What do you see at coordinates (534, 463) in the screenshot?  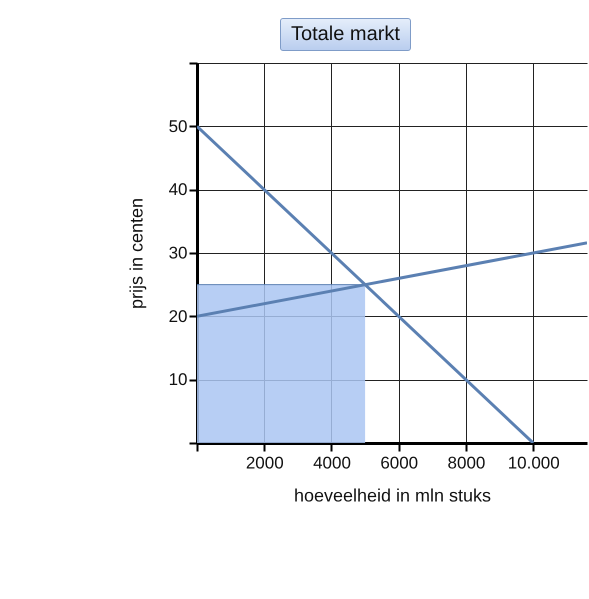 I see `x-tick-label: 10.000` at bounding box center [534, 463].